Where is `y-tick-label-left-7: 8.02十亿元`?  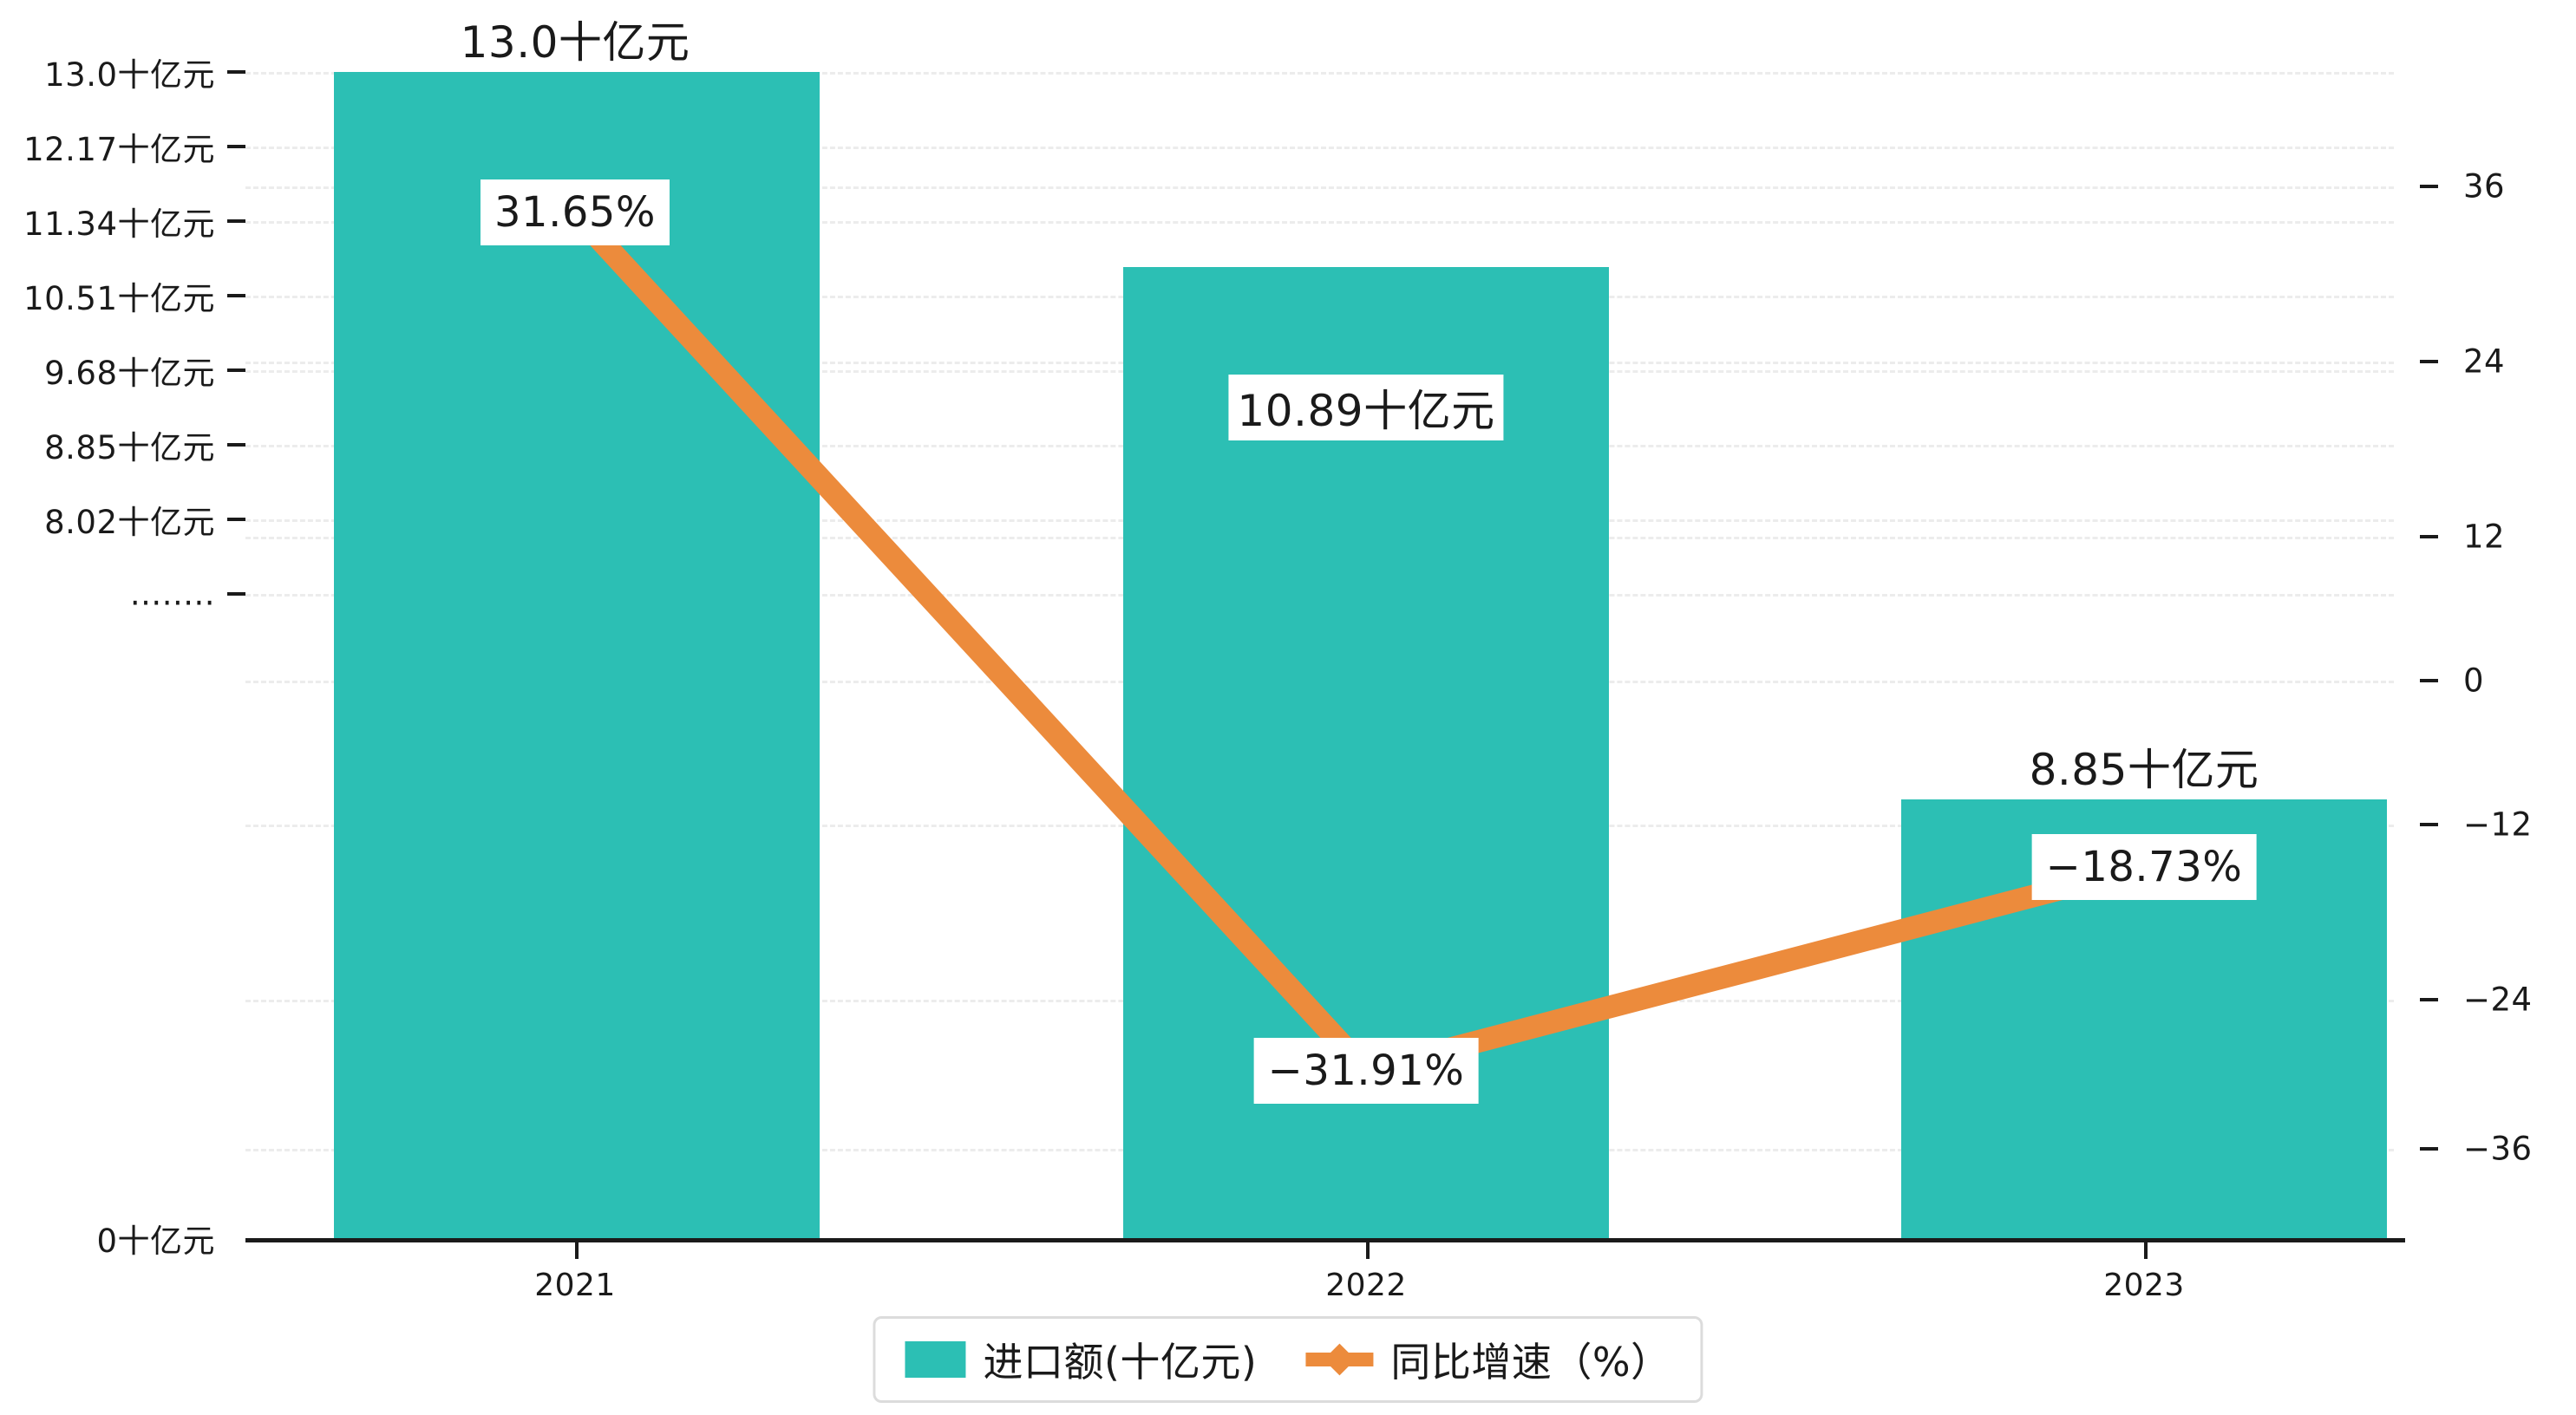
y-tick-label-left-7: 8.02十亿元 is located at coordinates (129, 522).